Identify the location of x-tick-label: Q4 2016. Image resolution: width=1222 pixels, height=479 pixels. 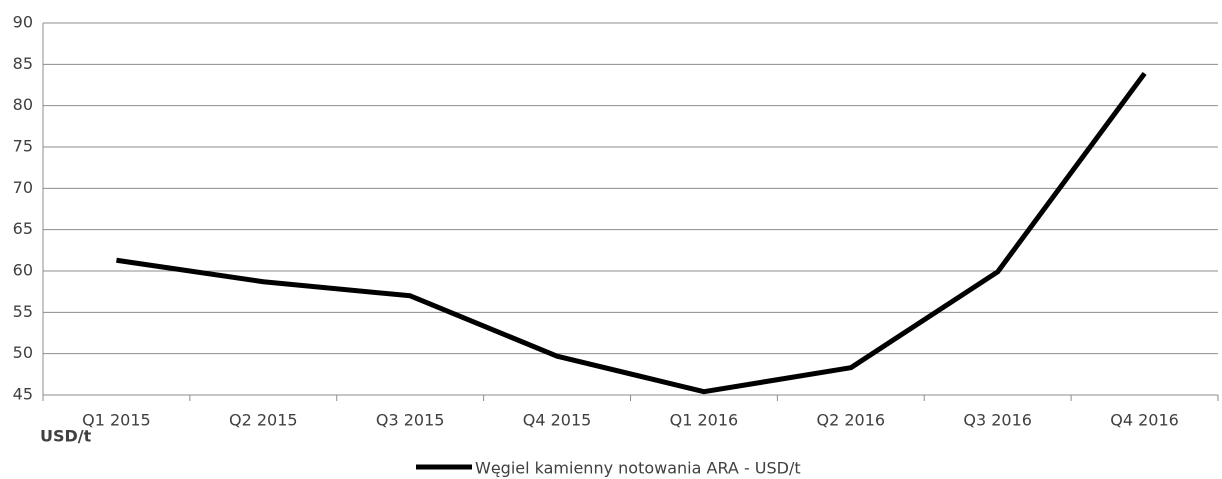
(1144, 420).